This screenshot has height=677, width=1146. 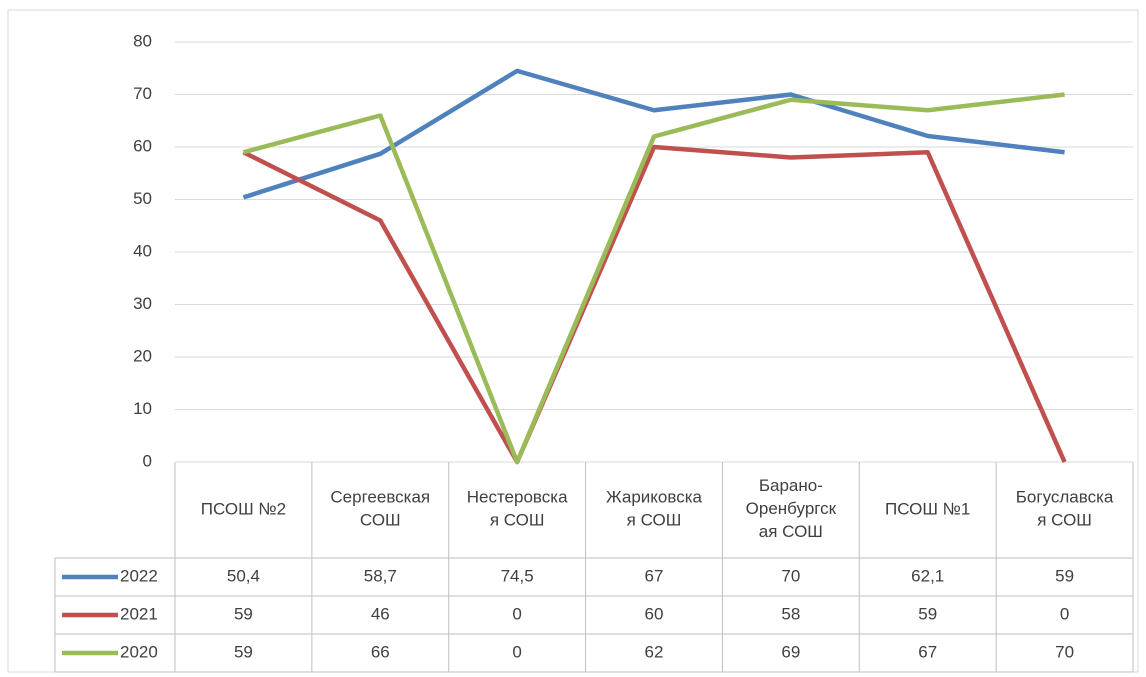 I want to click on legend-label: 2020, so click(x=139, y=651).